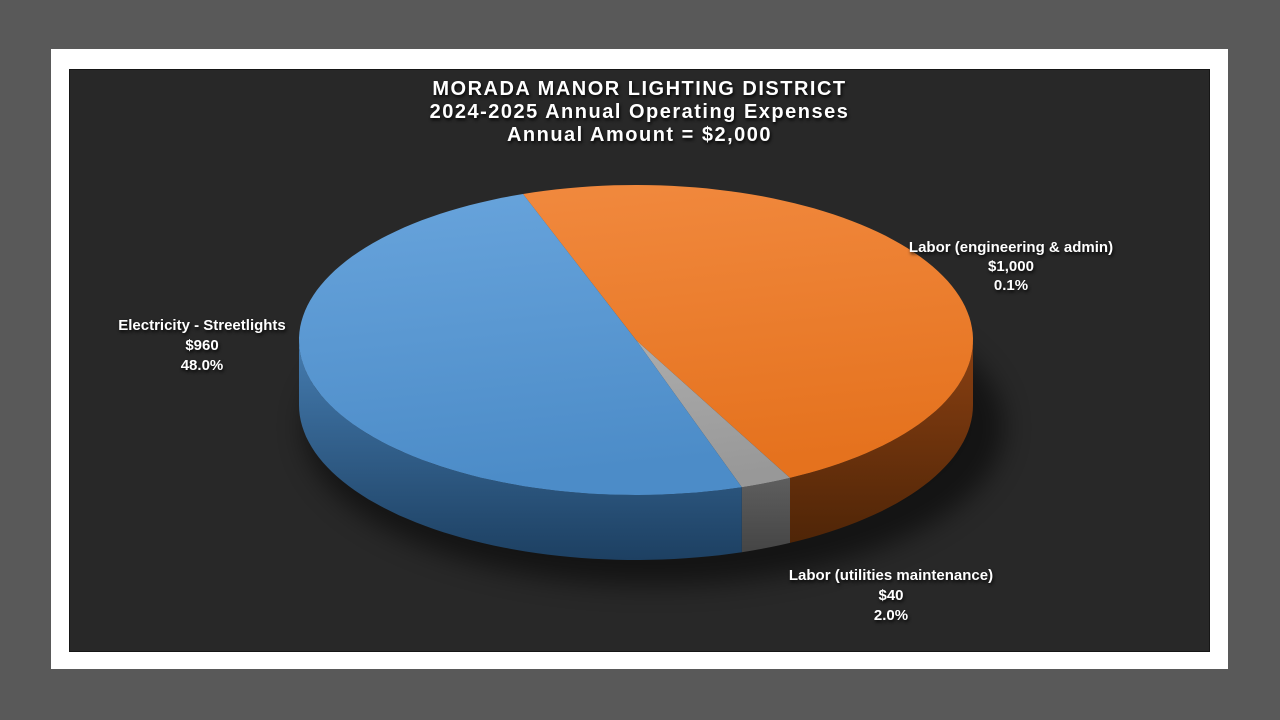  I want to click on slice-label-amount: $1,000, so click(1011, 266).